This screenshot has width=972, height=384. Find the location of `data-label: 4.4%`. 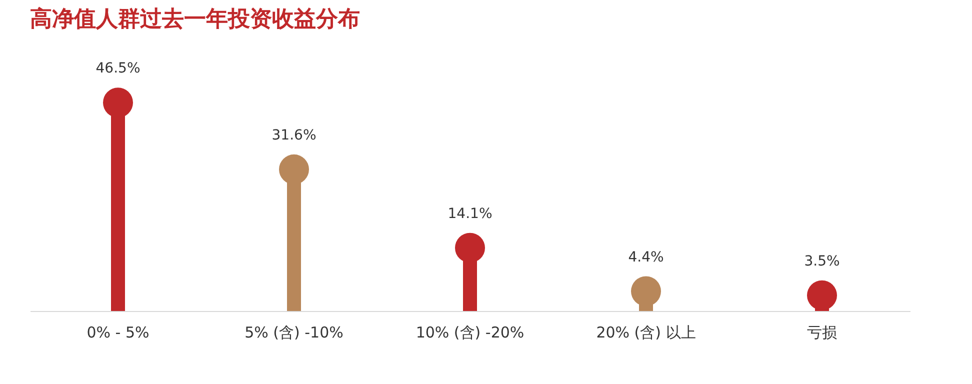

data-label: 4.4% is located at coordinates (646, 257).